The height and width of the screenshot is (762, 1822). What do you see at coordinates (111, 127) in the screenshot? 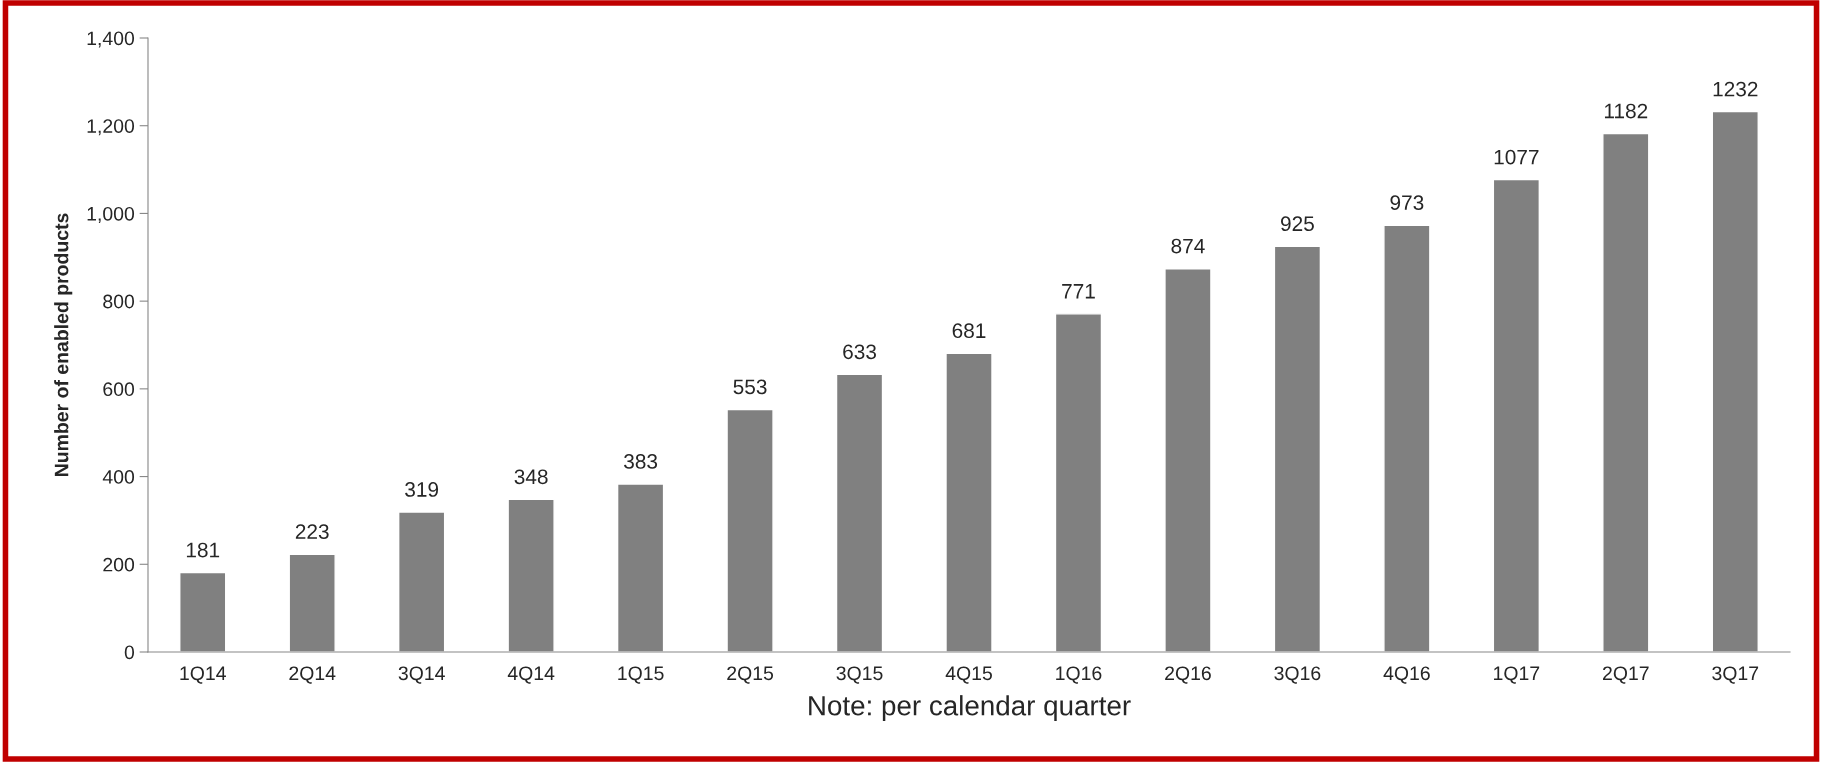
I see `y-tick-label: 1,200` at bounding box center [111, 127].